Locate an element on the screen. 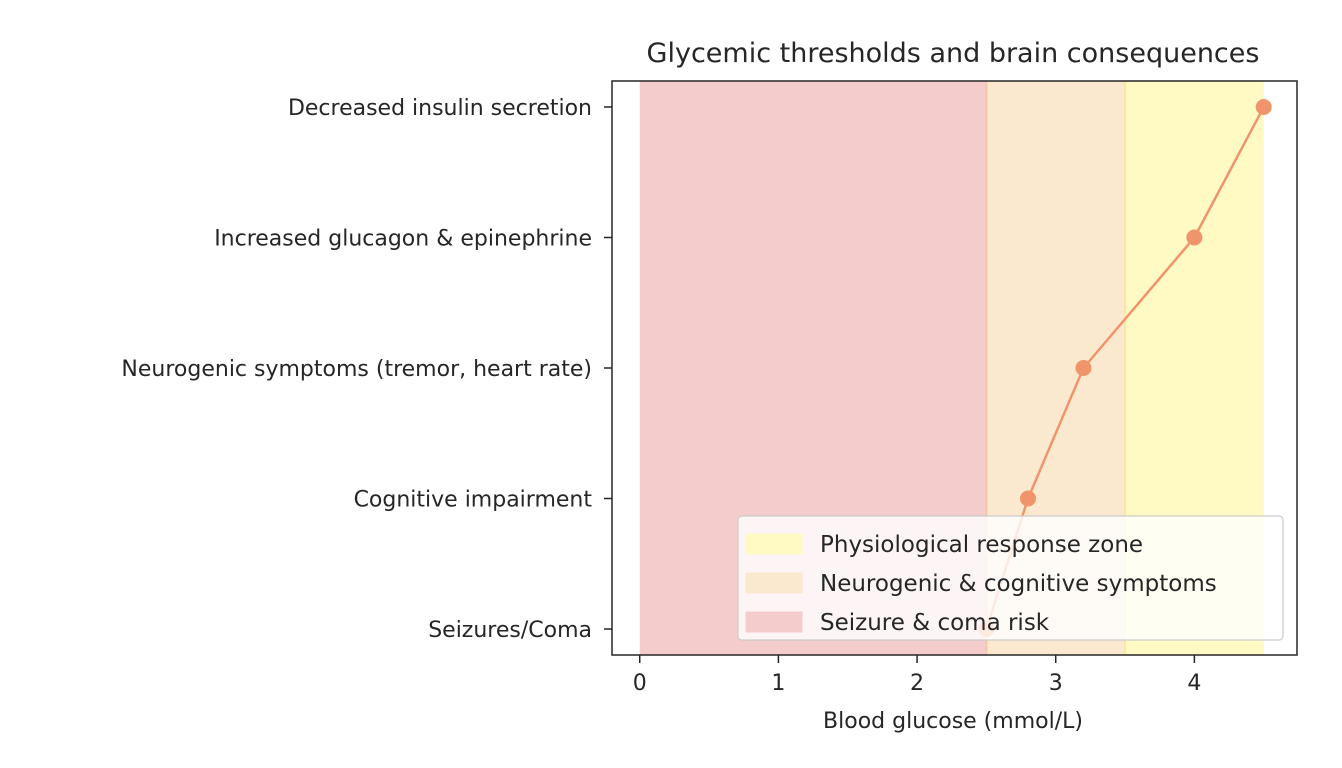 This screenshot has height=768, width=1342. y-tick-label-4: Decreased insulin secretion is located at coordinates (440, 108).